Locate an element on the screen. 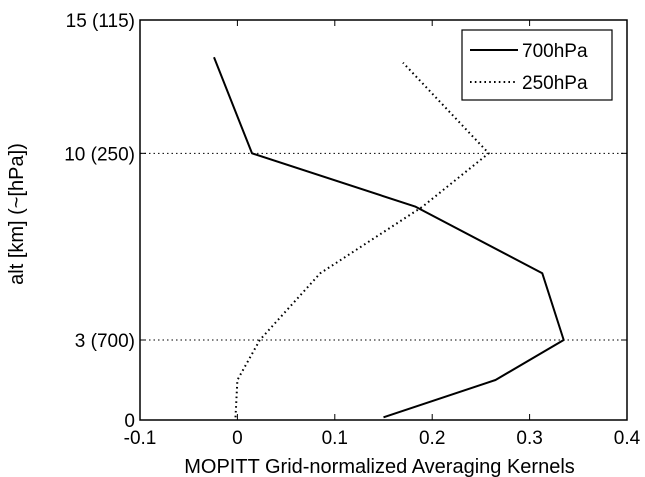 The width and height of the screenshot is (645, 477). y-tick-label: 0 is located at coordinates (129, 421).